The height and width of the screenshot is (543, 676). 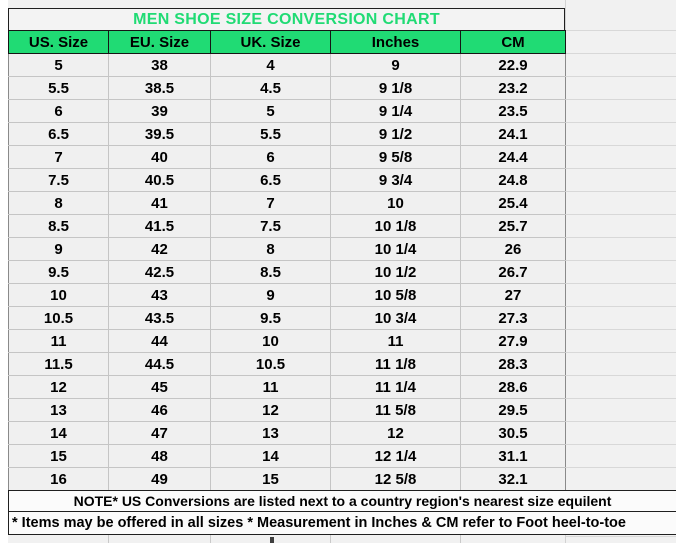 What do you see at coordinates (58, 249) in the screenshot?
I see `cell-us-size: 9` at bounding box center [58, 249].